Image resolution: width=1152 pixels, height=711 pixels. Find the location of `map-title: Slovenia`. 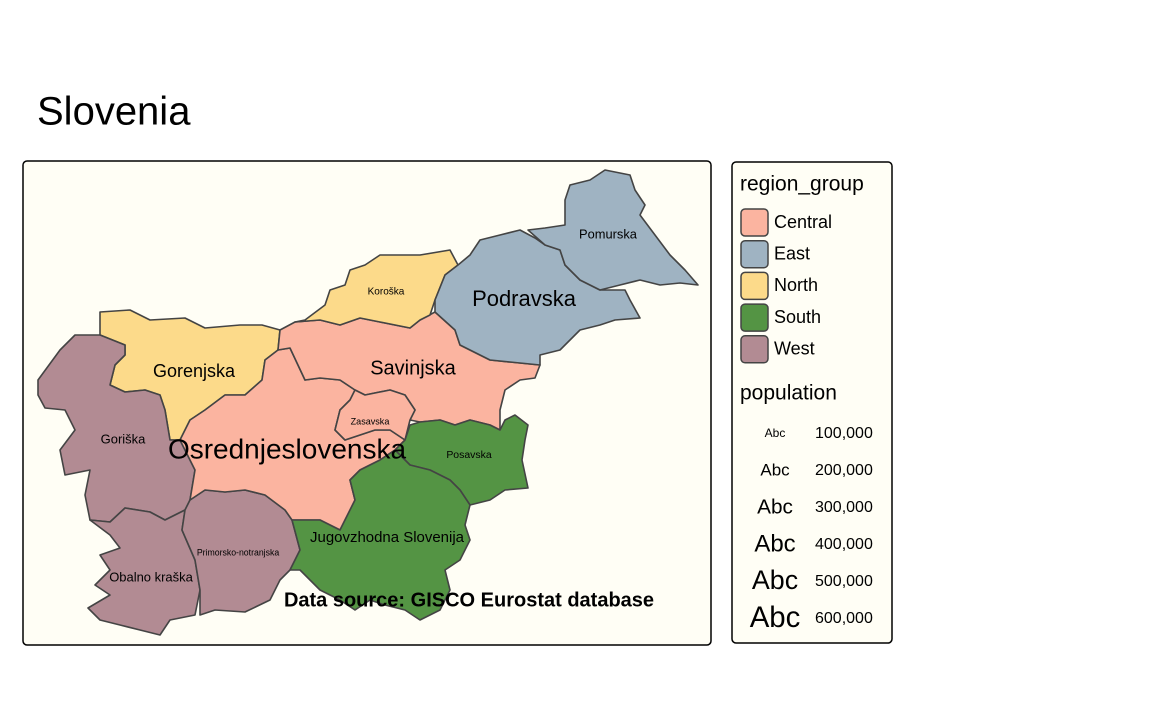

map-title: Slovenia is located at coordinates (114, 112).